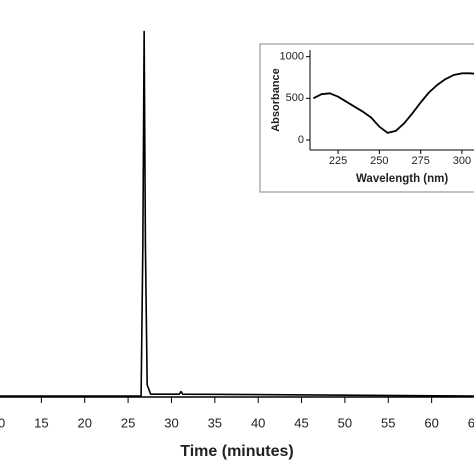 The height and width of the screenshot is (474, 474). What do you see at coordinates (379, 161) in the screenshot?
I see `x-tick-label: 250` at bounding box center [379, 161].